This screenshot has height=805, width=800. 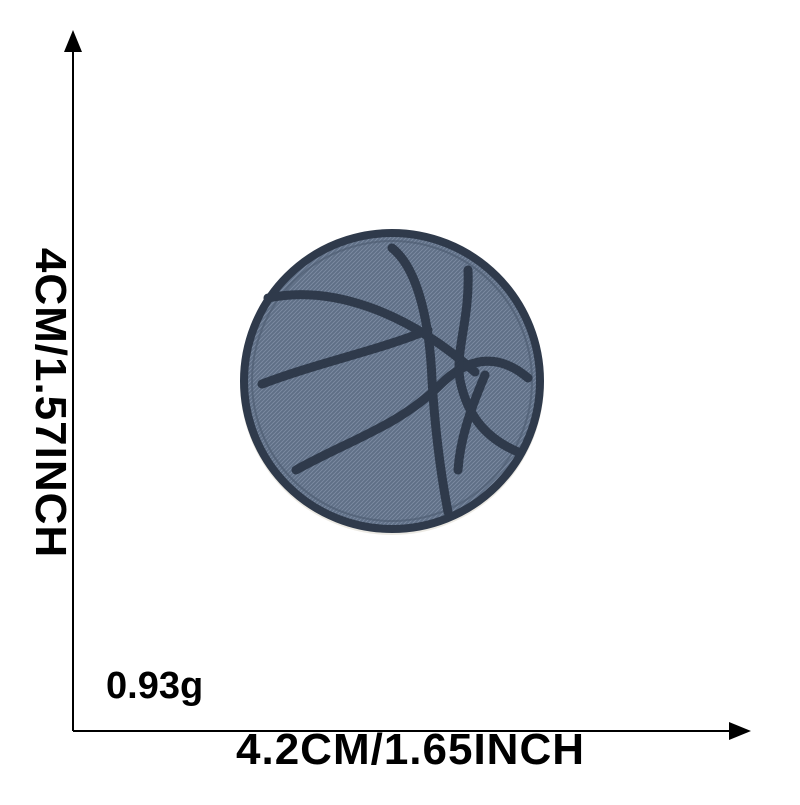 I want to click on height-dimension-label: 4CM/1.57INCH, so click(x=50, y=403).